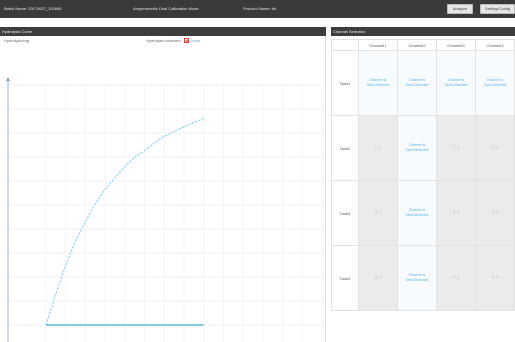 The image size is (515, 342). I want to click on channel-panel-title: Channel Selection, so click(423, 31).